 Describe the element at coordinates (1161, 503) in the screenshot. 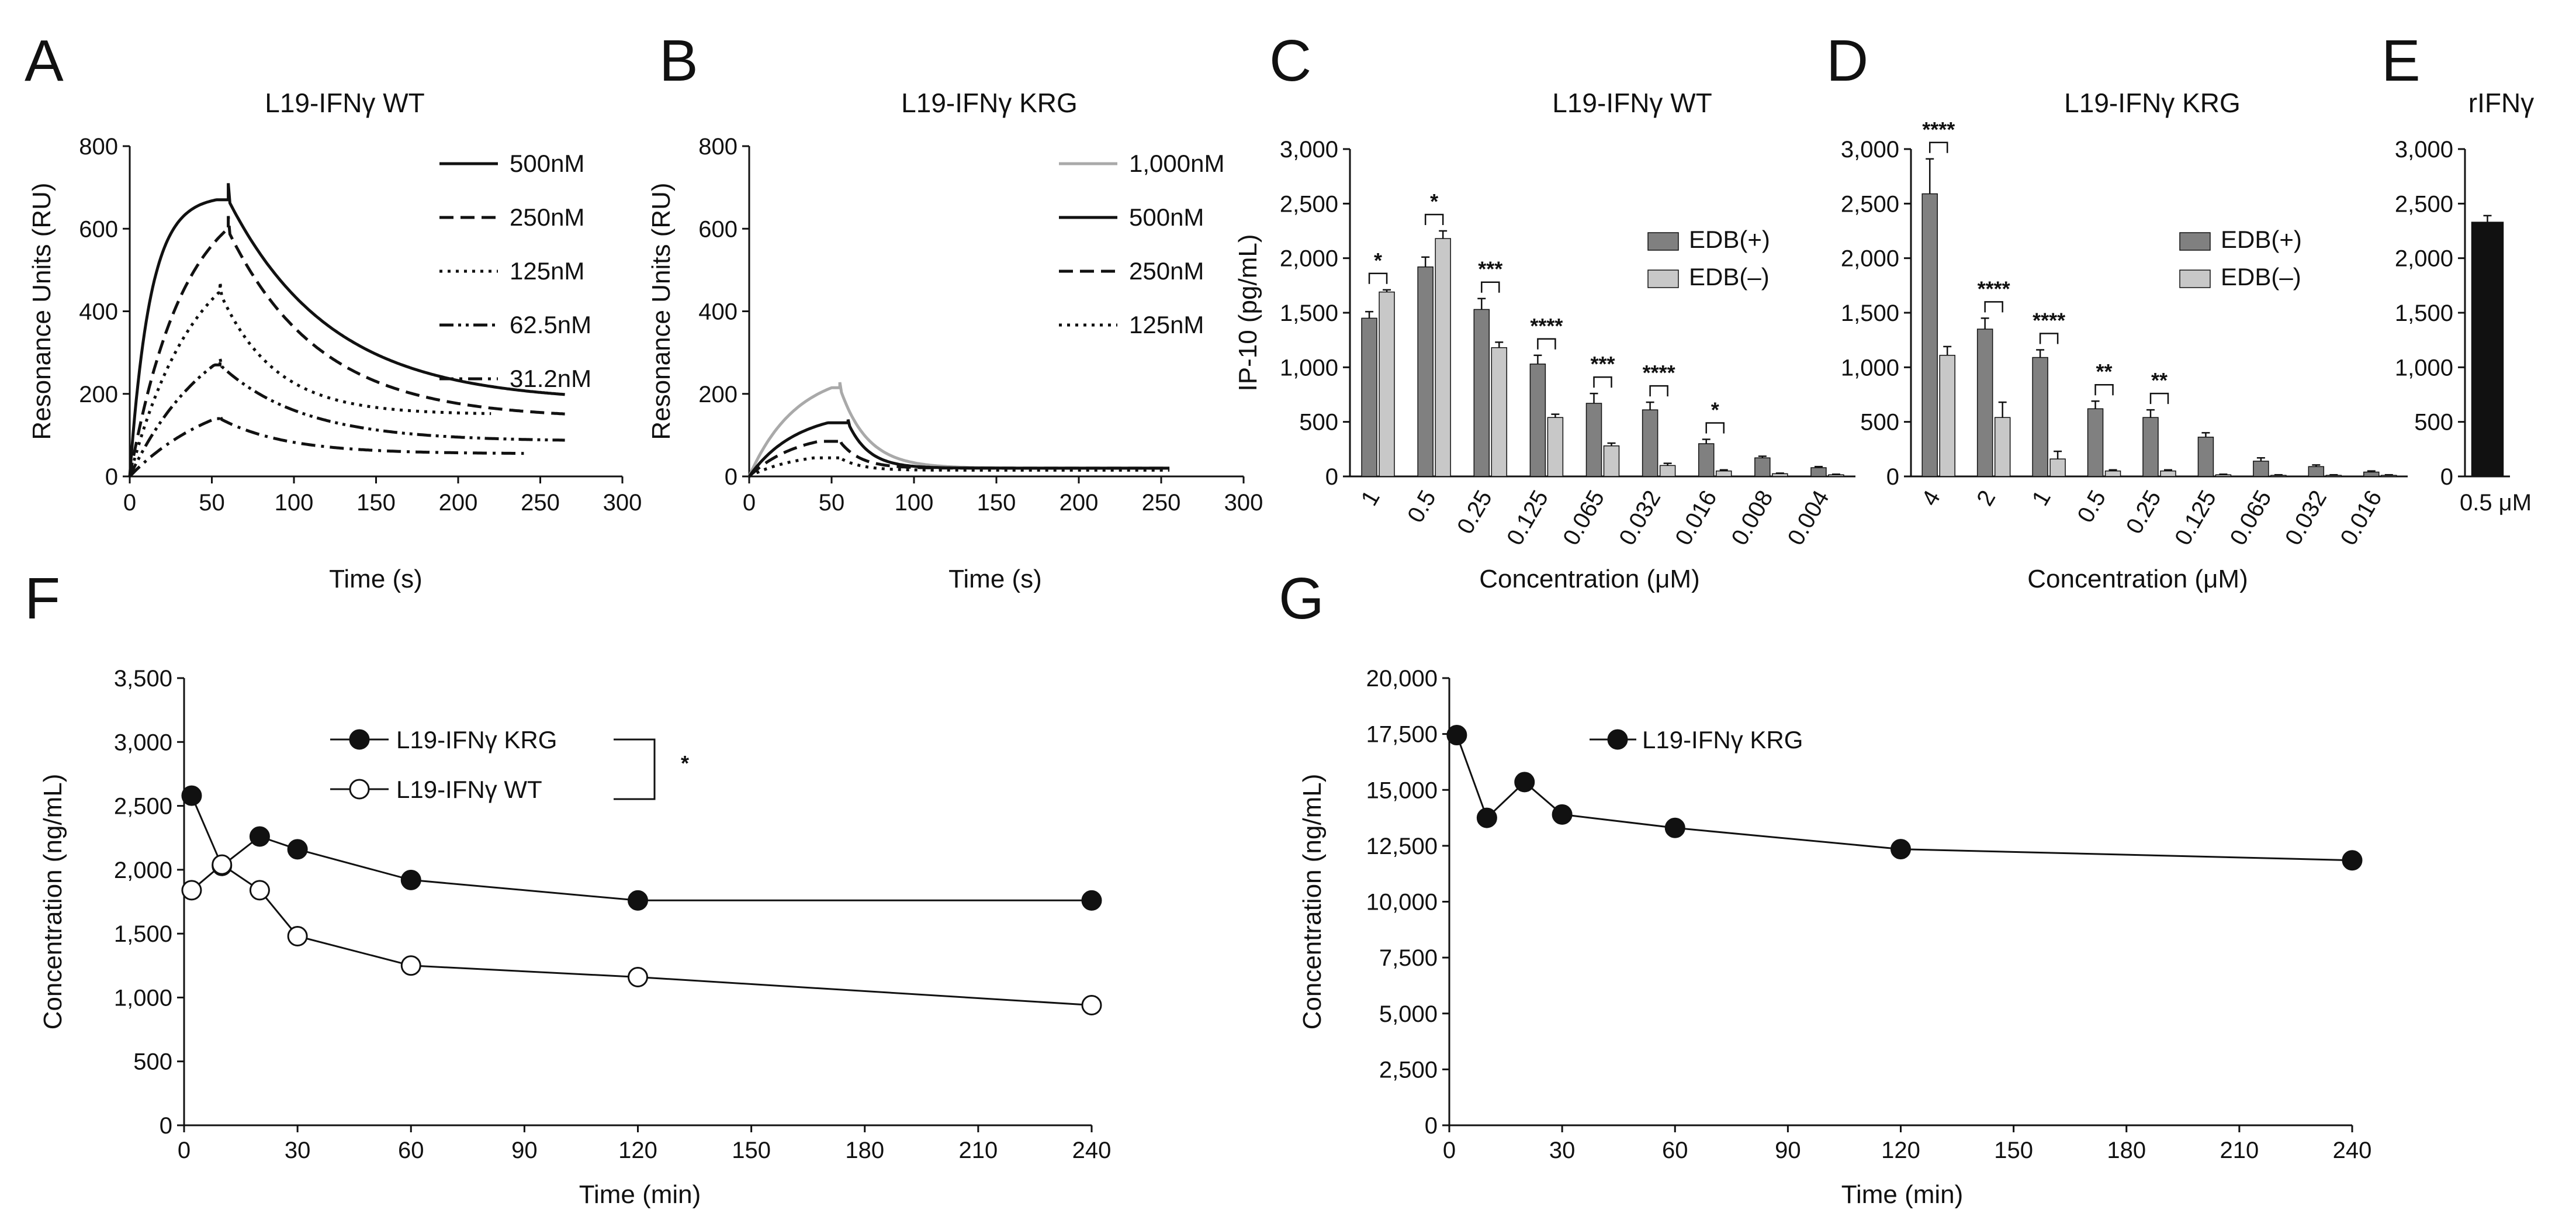

I see `x-tick-label-B: 250` at that location.